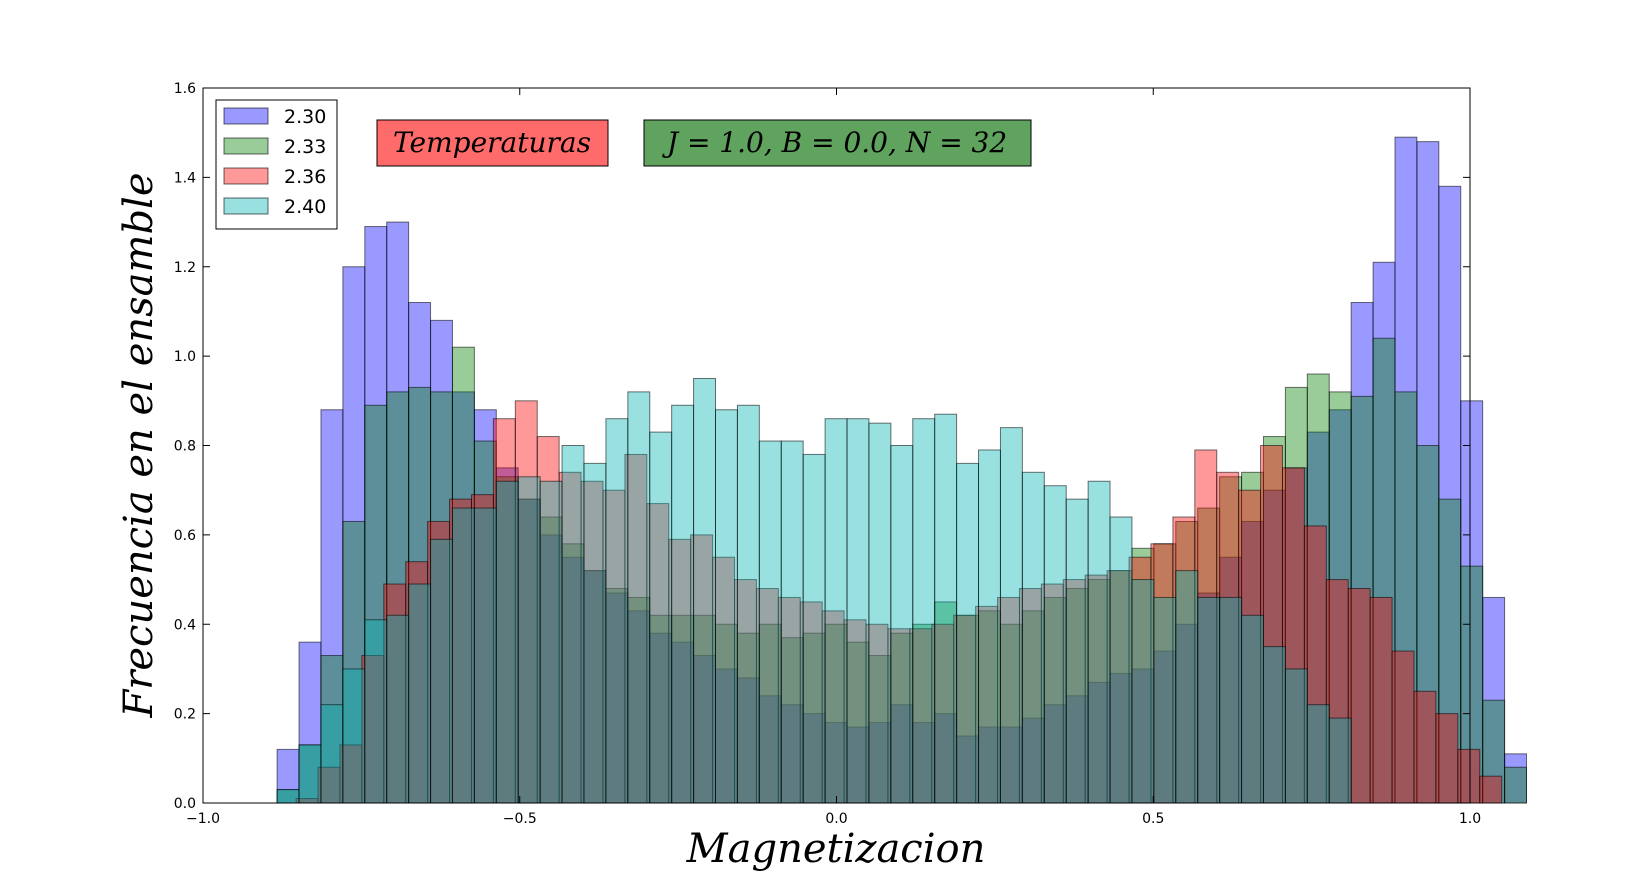 This screenshot has width=1626, height=887. I want to click on y-tick-label: 1.4, so click(185, 178).